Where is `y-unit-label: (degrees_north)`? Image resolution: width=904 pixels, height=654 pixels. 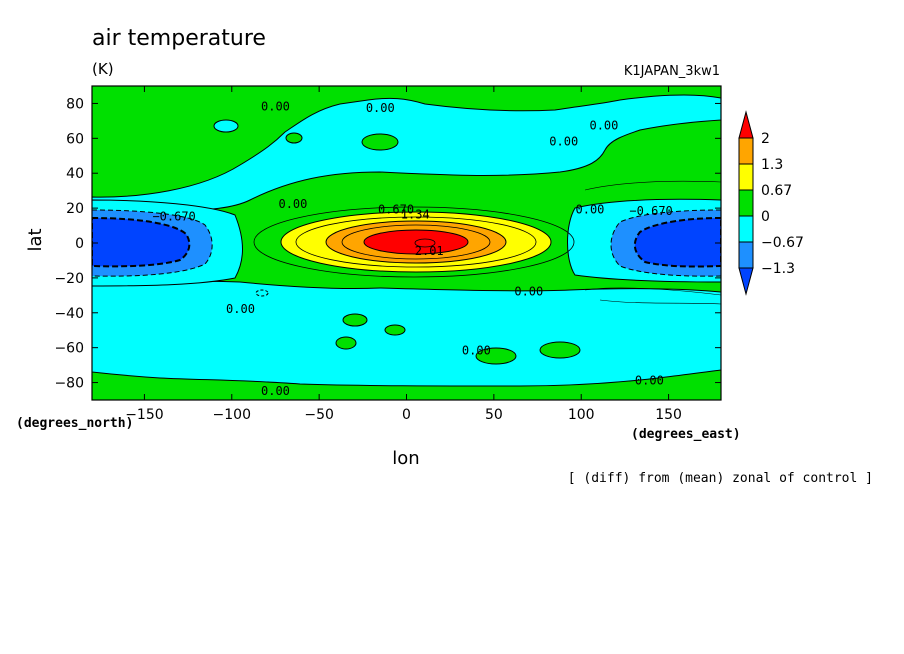
y-unit-label: (degrees_north) is located at coordinates (74, 423).